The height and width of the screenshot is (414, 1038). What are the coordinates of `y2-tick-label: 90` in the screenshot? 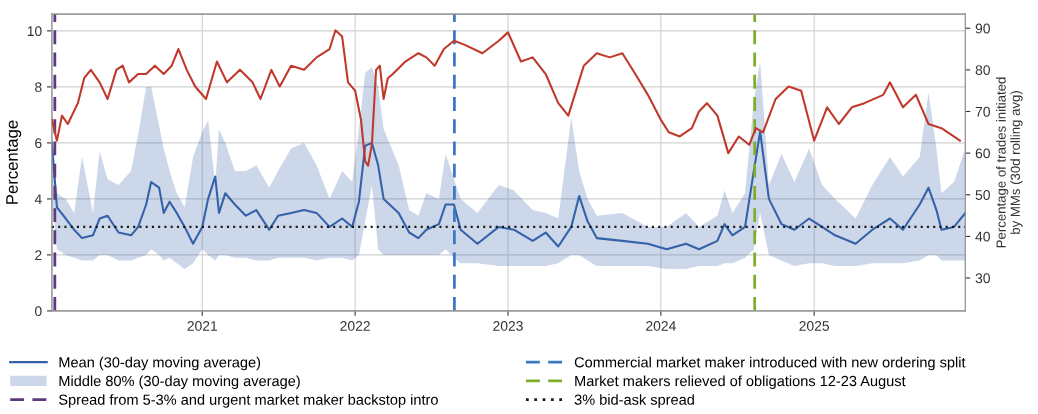 It's located at (982, 28).